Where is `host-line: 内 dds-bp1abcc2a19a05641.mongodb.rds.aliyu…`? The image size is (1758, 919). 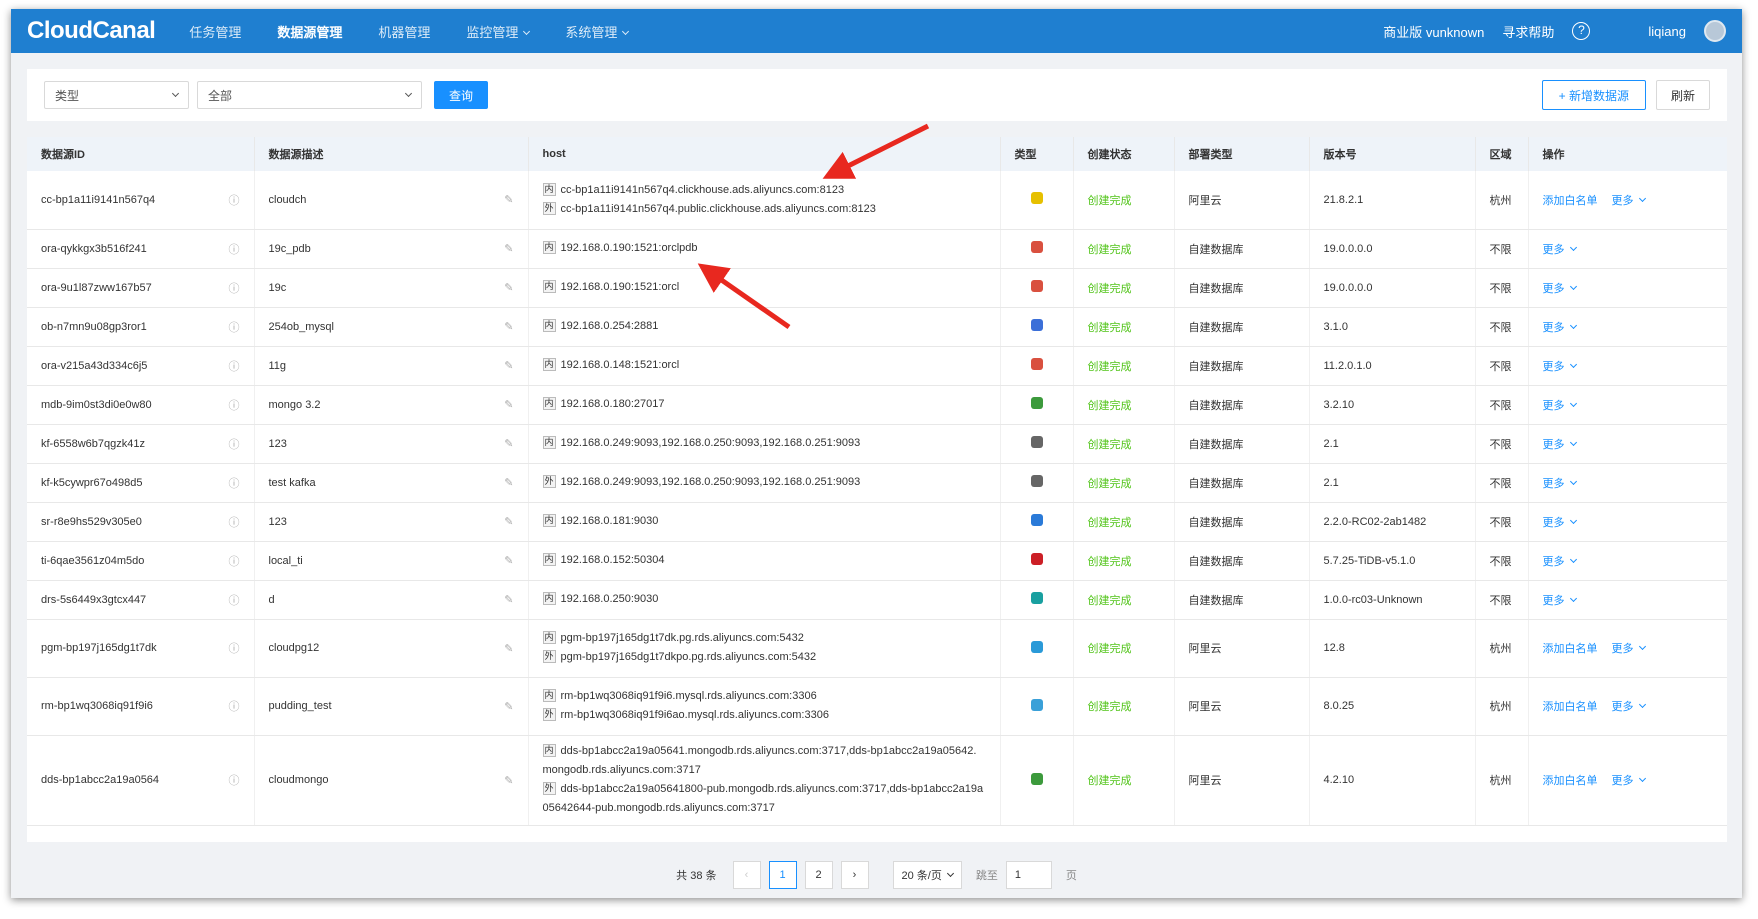 host-line: 内 dds-bp1abcc2a19a05641.mongodb.rds.aliyu… is located at coordinates (764, 761).